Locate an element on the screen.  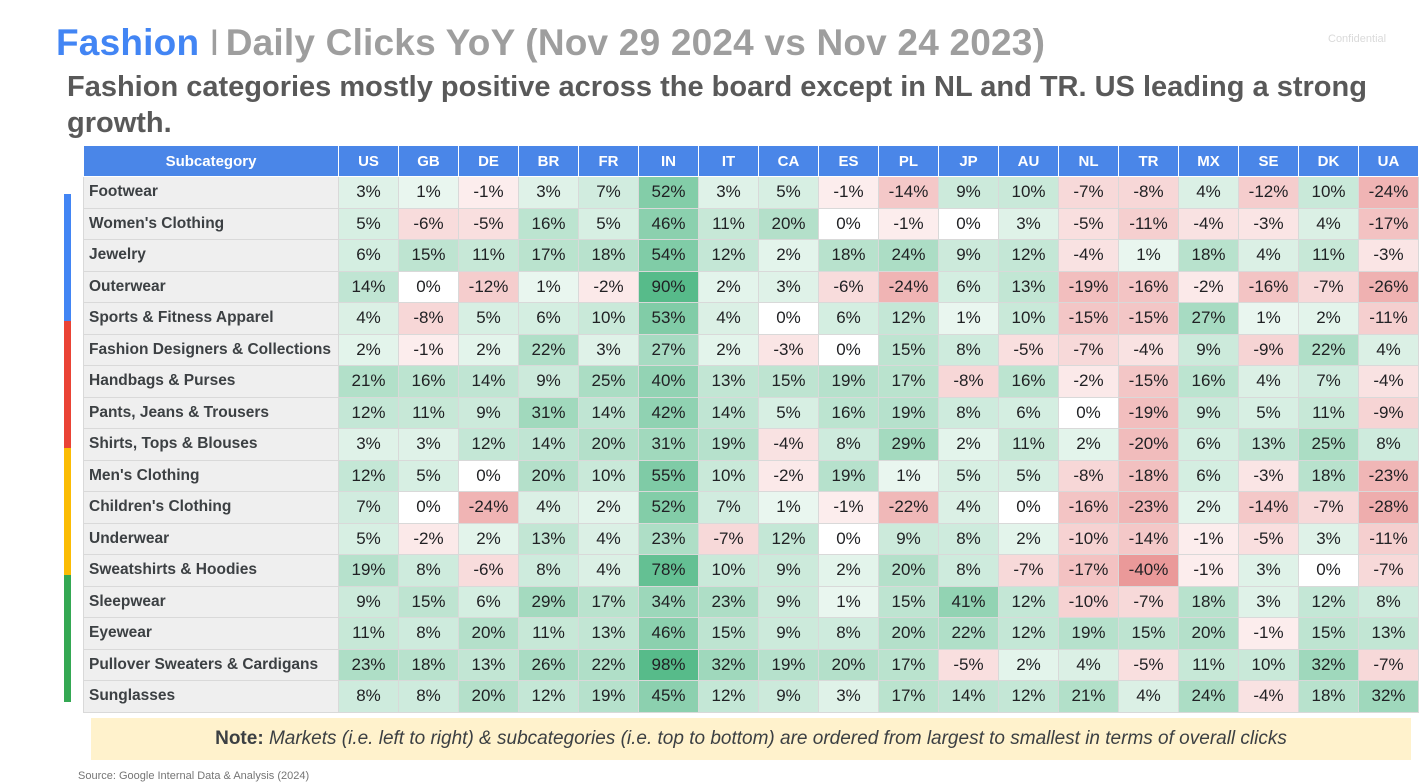
cell-es: 20% is located at coordinates (848, 664).